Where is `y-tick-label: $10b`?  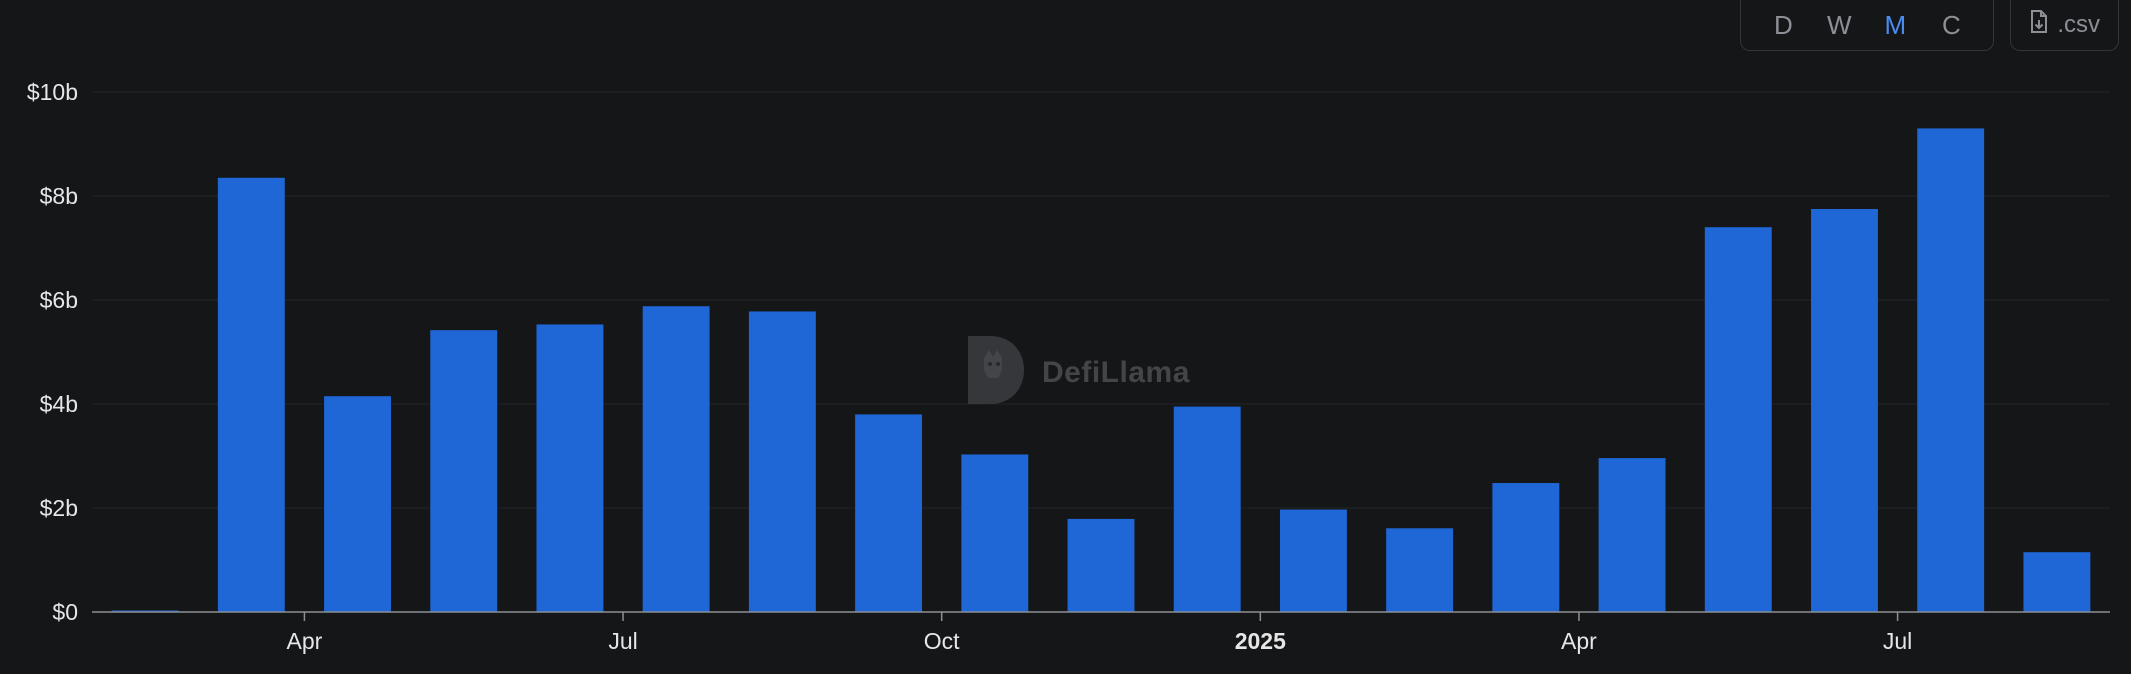 y-tick-label: $10b is located at coordinates (52, 92).